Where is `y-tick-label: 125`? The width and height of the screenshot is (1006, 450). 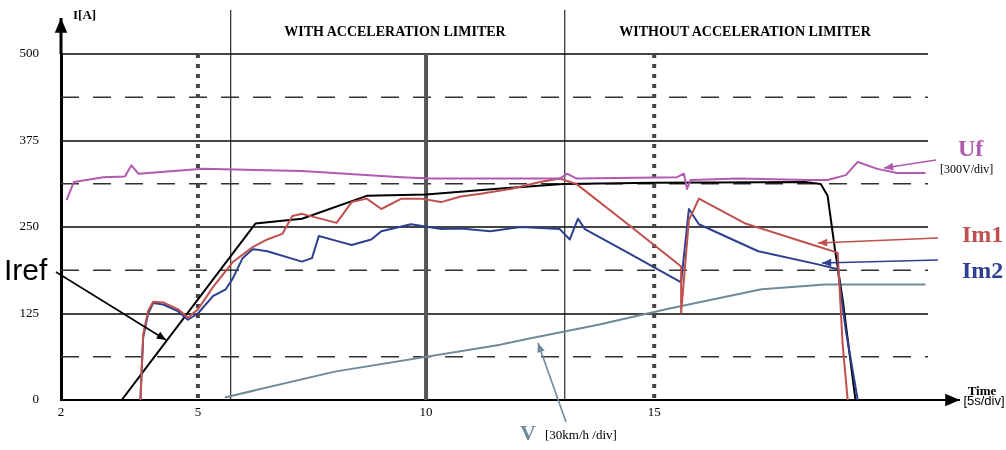
y-tick-label: 125 is located at coordinates (29, 312).